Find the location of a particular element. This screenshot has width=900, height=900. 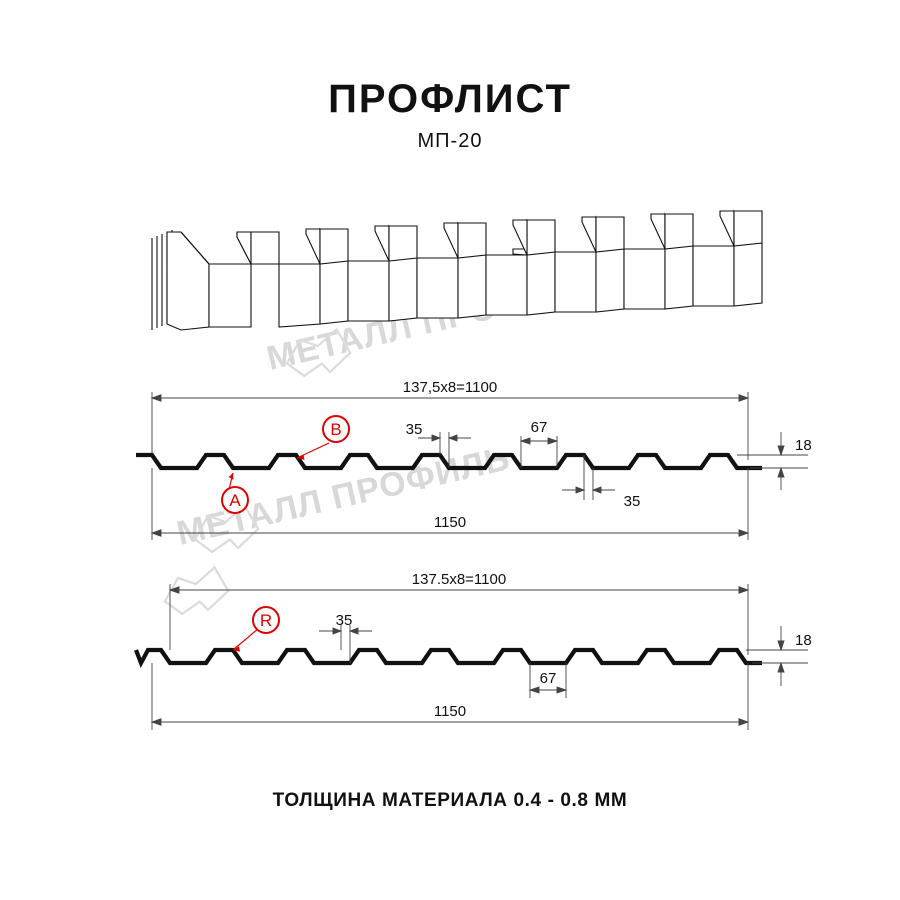

dim-35-label-top-right: 35 is located at coordinates (632, 501).